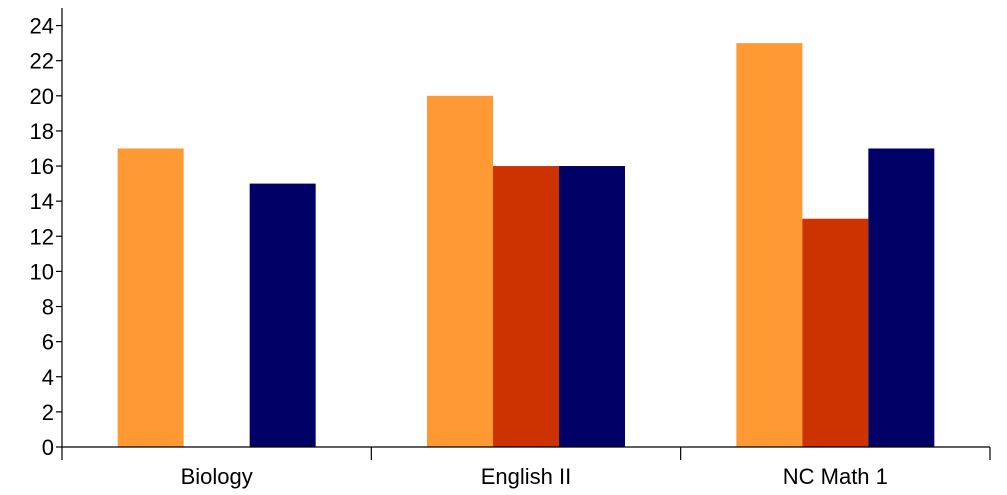 The image size is (1007, 495). Describe the element at coordinates (42, 271) in the screenshot. I see `y-tick-label: 10` at that location.